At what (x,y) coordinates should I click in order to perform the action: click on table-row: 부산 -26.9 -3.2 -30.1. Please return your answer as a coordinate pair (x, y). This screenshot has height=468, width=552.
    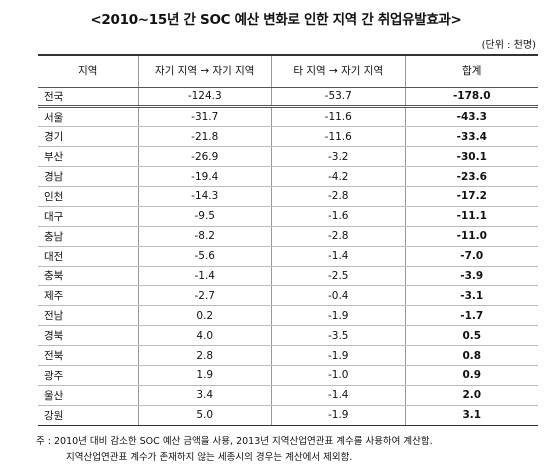
    Looking at the image, I should click on (288, 157).